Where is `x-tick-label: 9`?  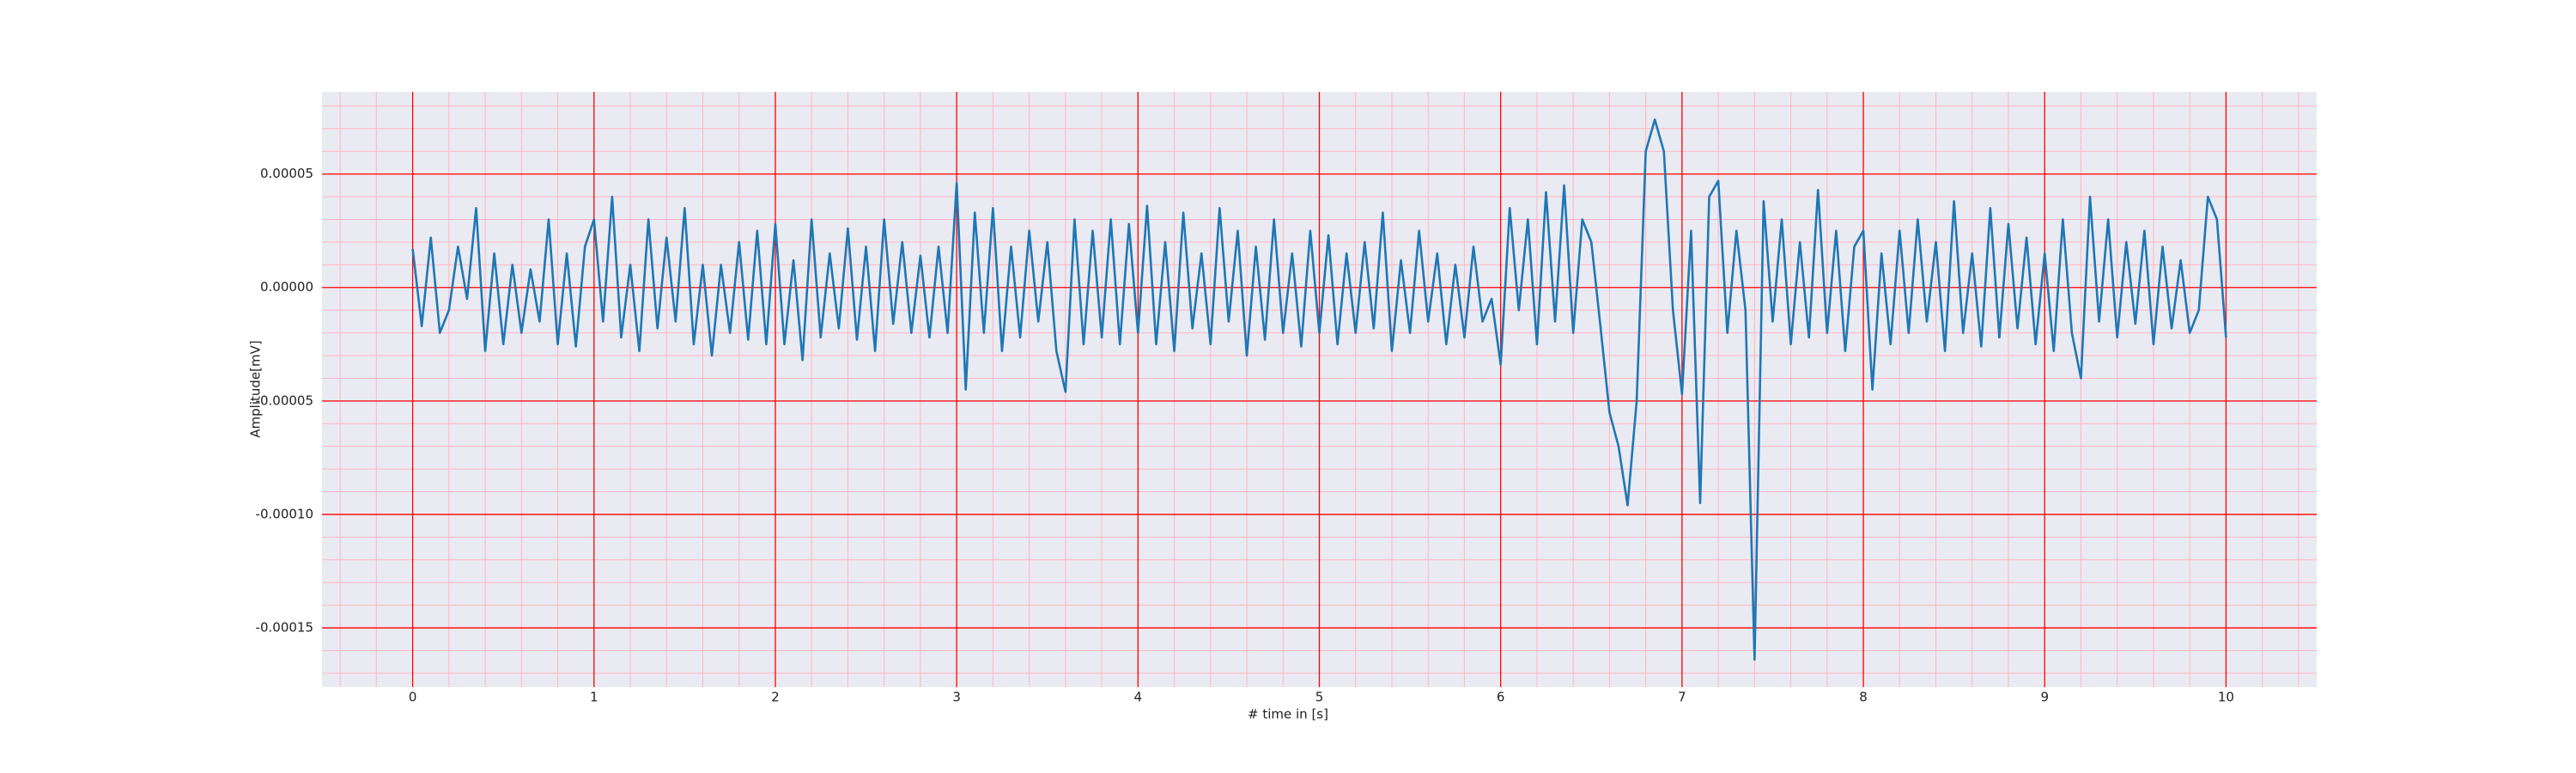
x-tick-label: 9 is located at coordinates (2045, 697).